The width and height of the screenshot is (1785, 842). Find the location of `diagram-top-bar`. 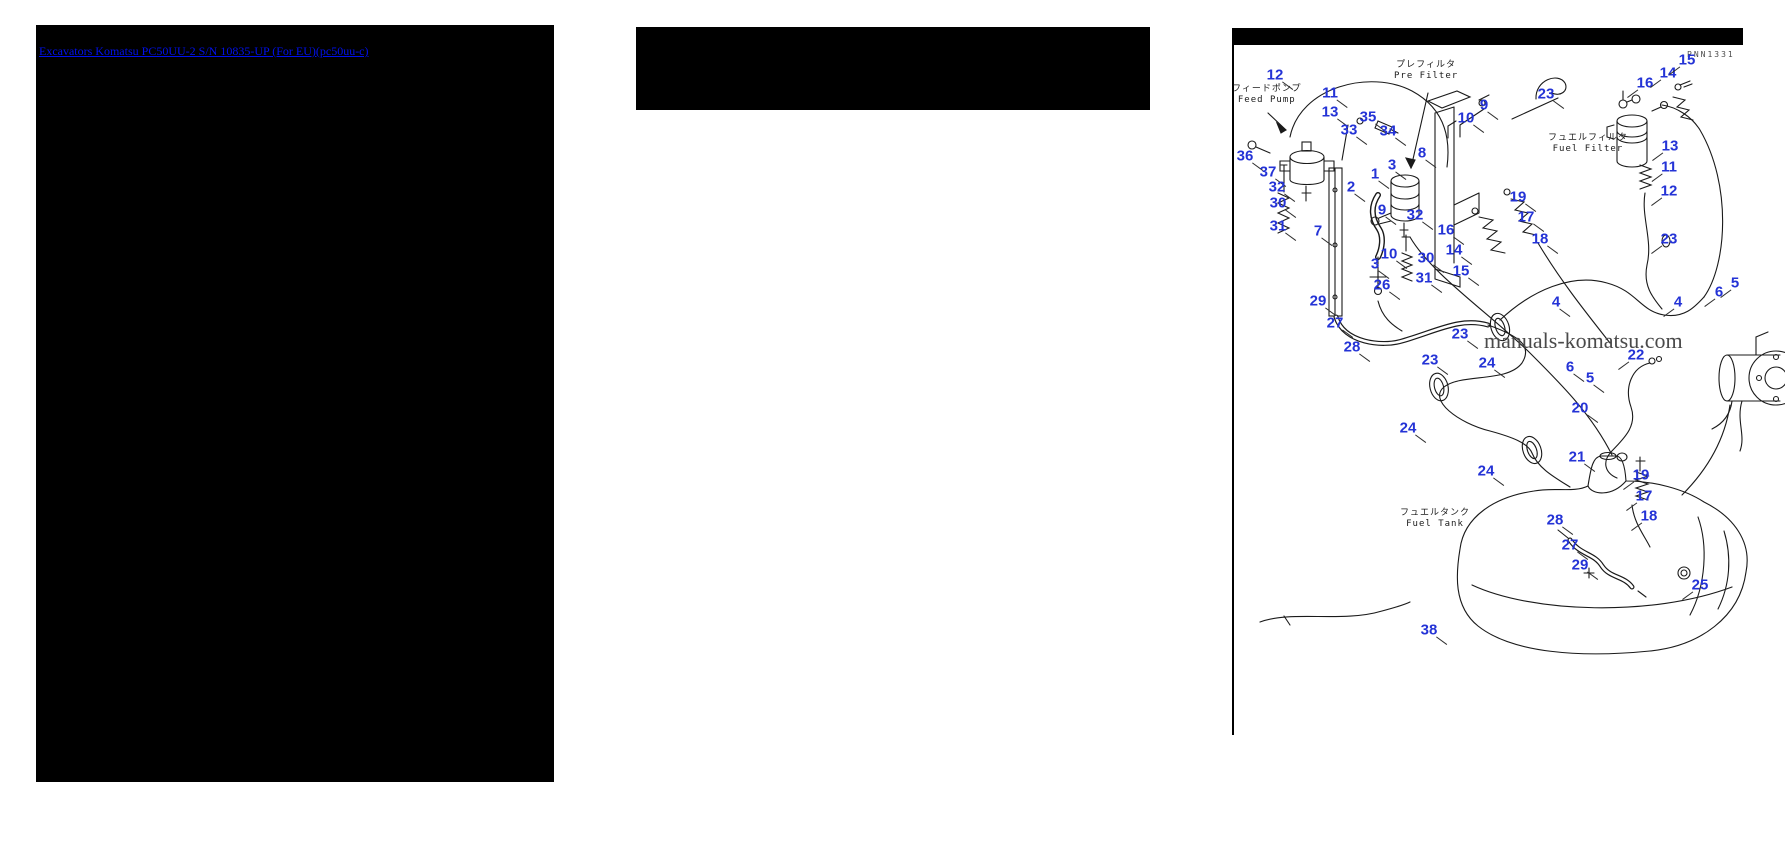

diagram-top-bar is located at coordinates (1487, 36).